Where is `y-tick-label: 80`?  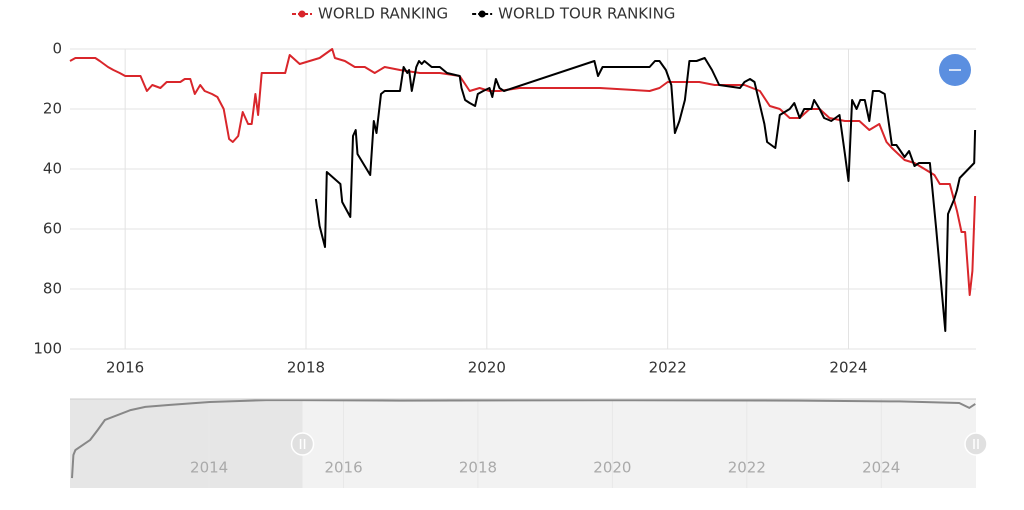 y-tick-label: 80 is located at coordinates (52, 289).